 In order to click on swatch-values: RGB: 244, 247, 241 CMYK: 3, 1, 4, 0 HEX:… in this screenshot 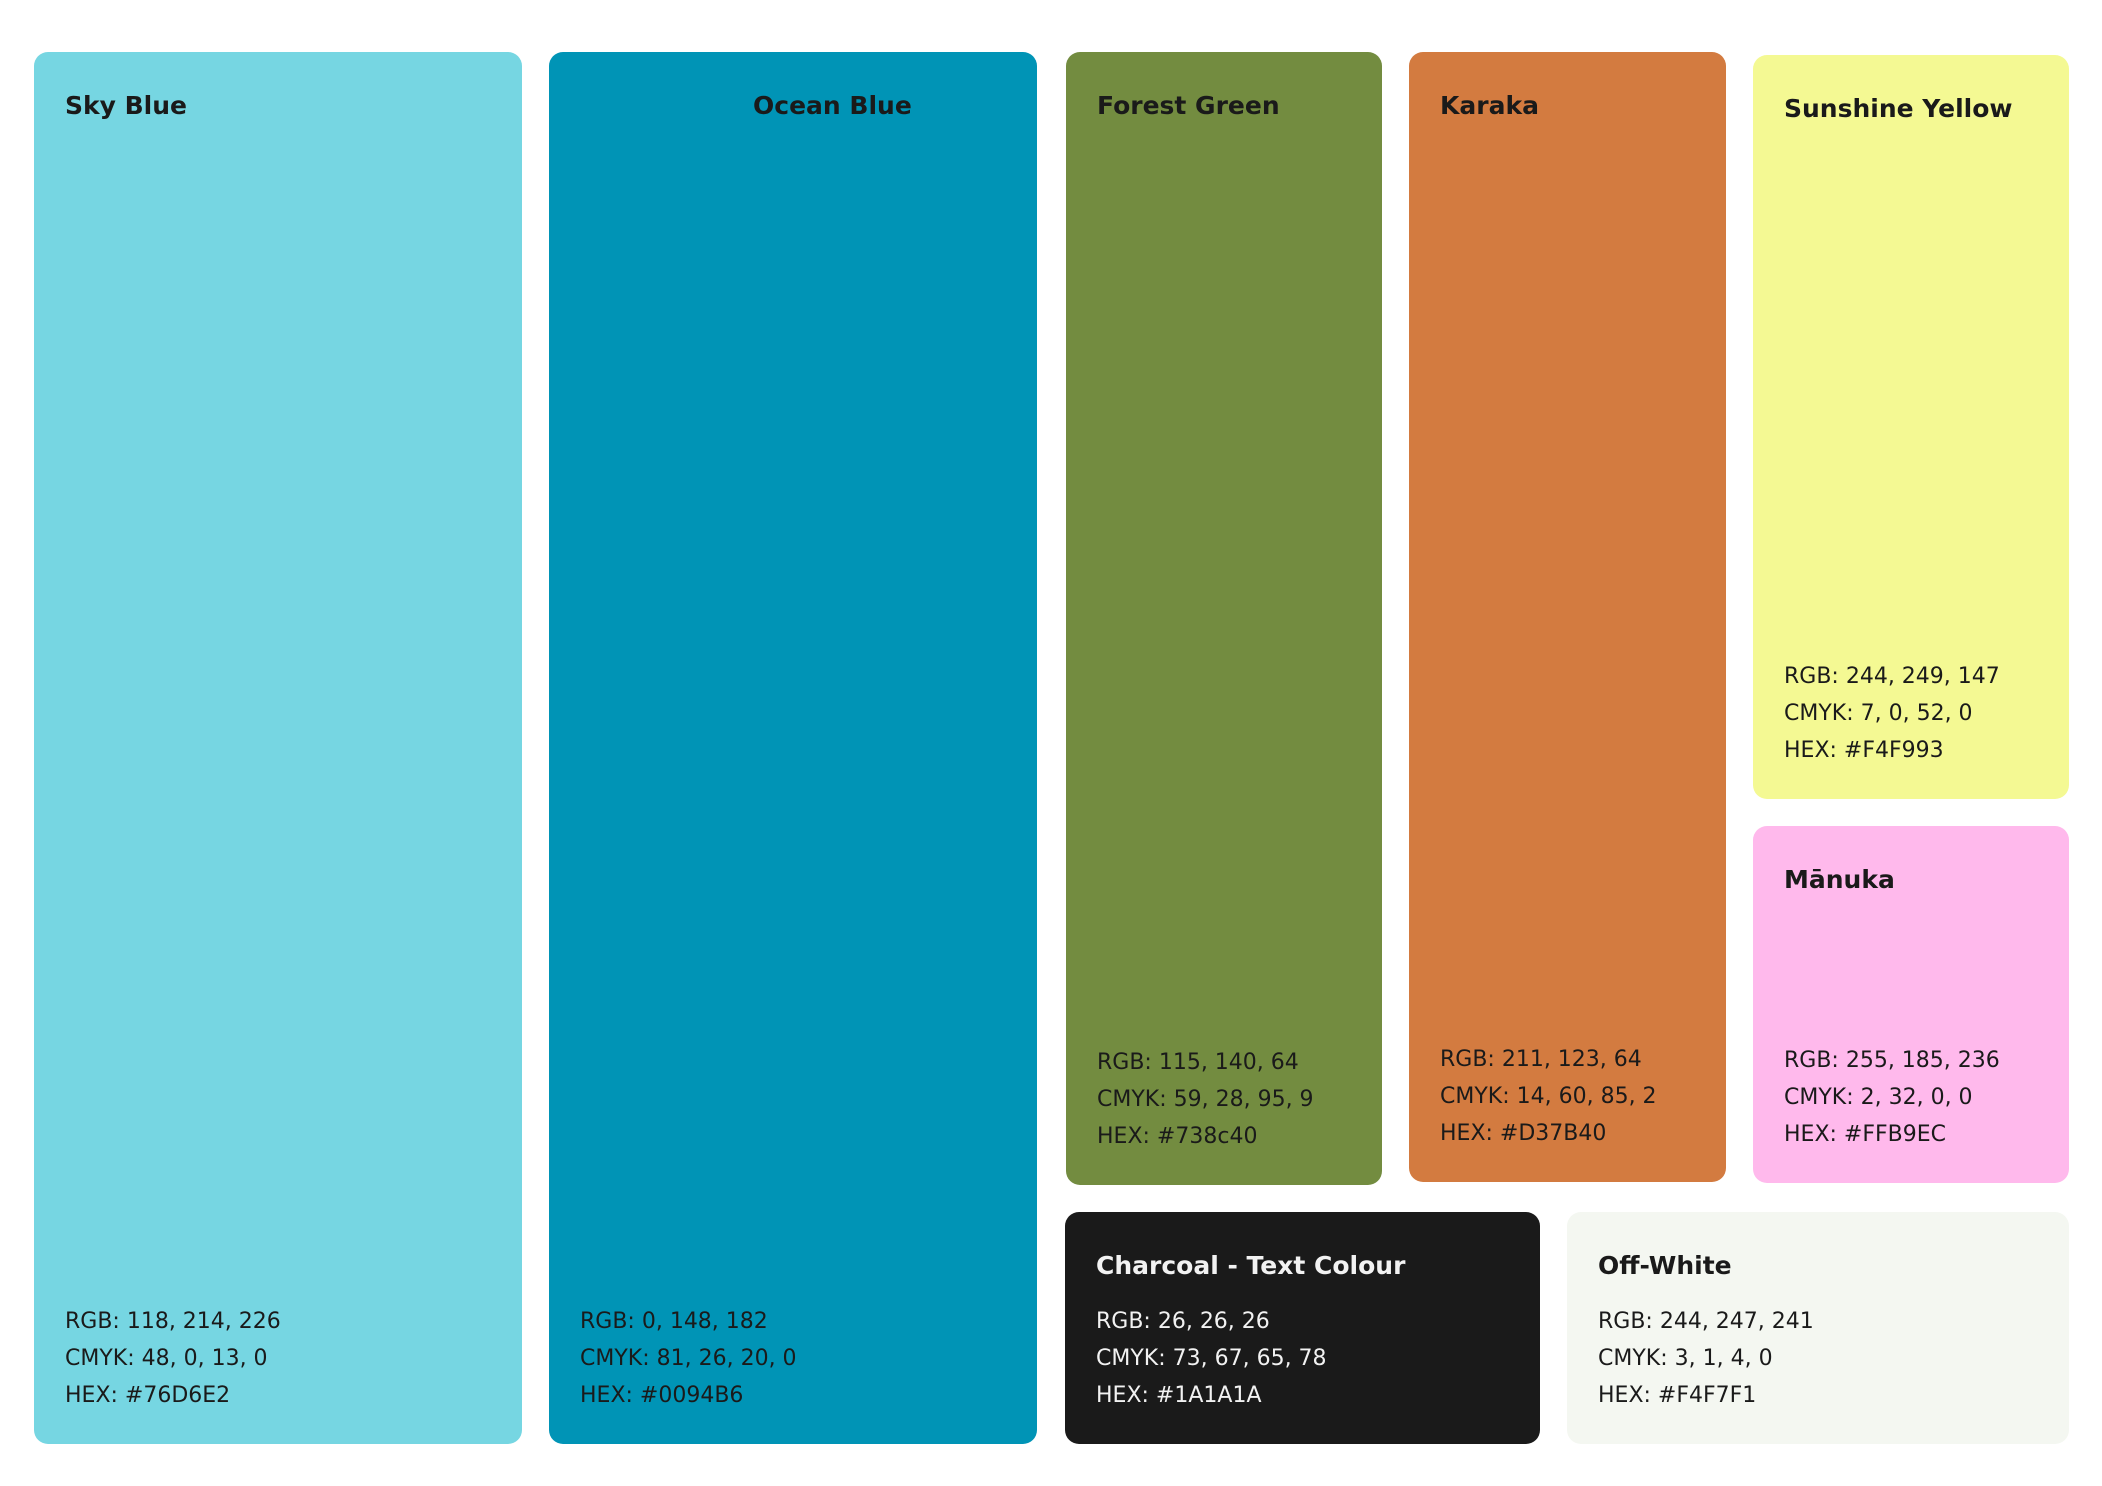, I will do `click(1706, 1358)`.